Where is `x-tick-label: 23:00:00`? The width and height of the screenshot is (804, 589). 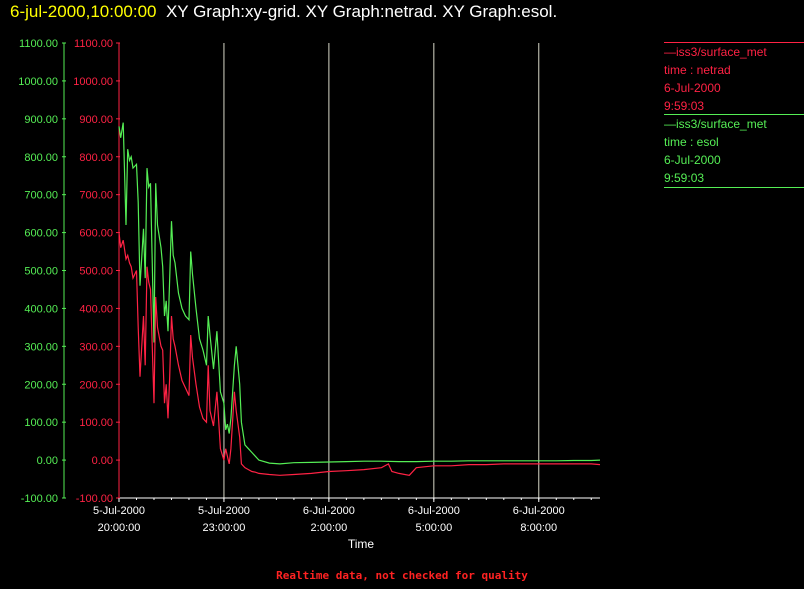
x-tick-label: 23:00:00 is located at coordinates (224, 528).